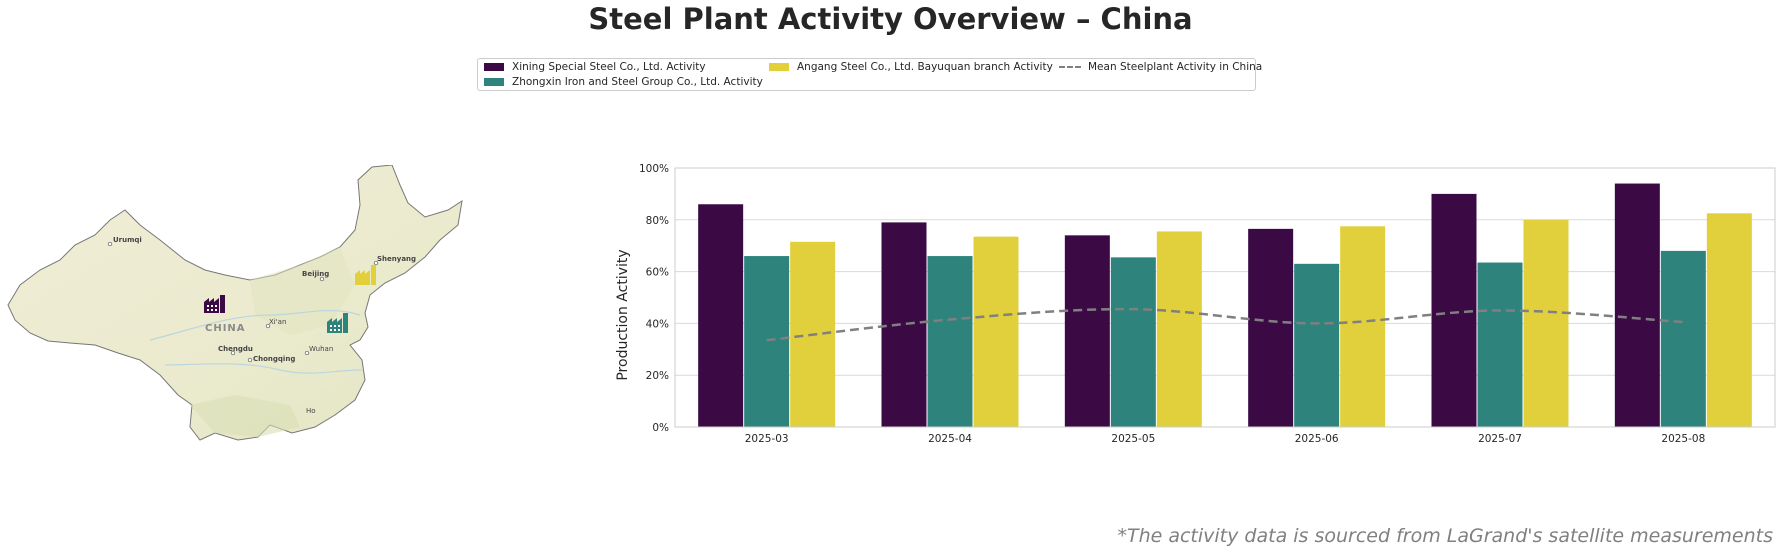 Image resolution: width=1781 pixels, height=554 pixels. Describe the element at coordinates (767, 439) in the screenshot. I see `x-tick-label: 2025-03` at that location.